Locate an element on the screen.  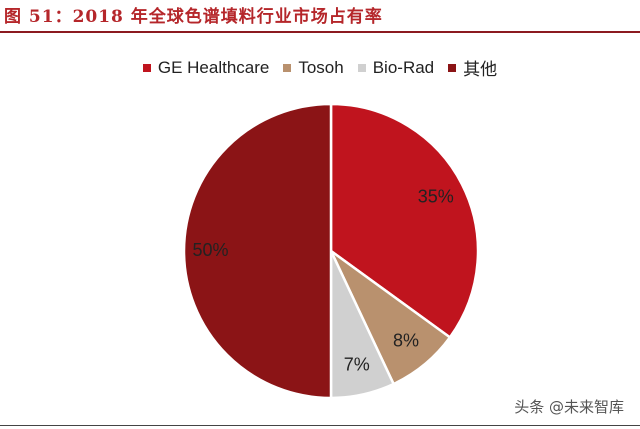
legend-item-ge-healthcare: GE Healthcare is located at coordinates (206, 67).